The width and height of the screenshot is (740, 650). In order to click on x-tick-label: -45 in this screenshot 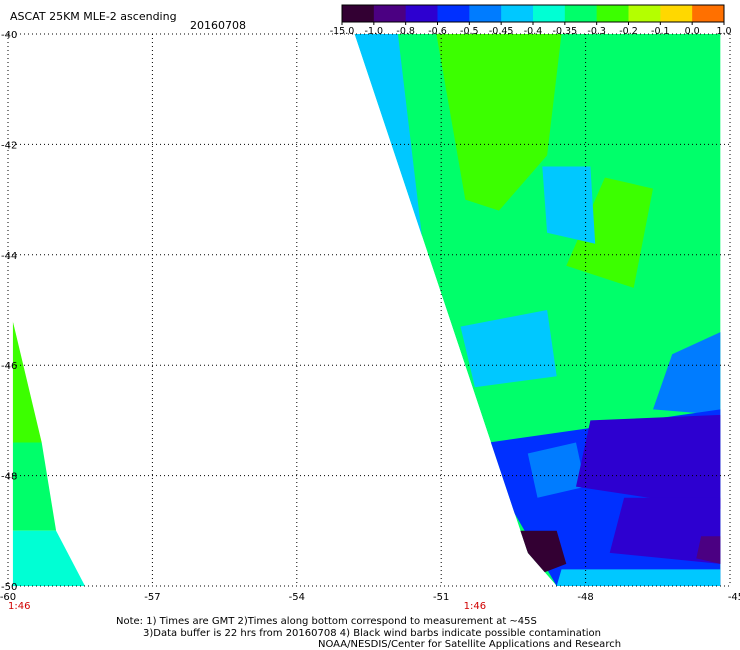, I will do `click(734, 597)`.